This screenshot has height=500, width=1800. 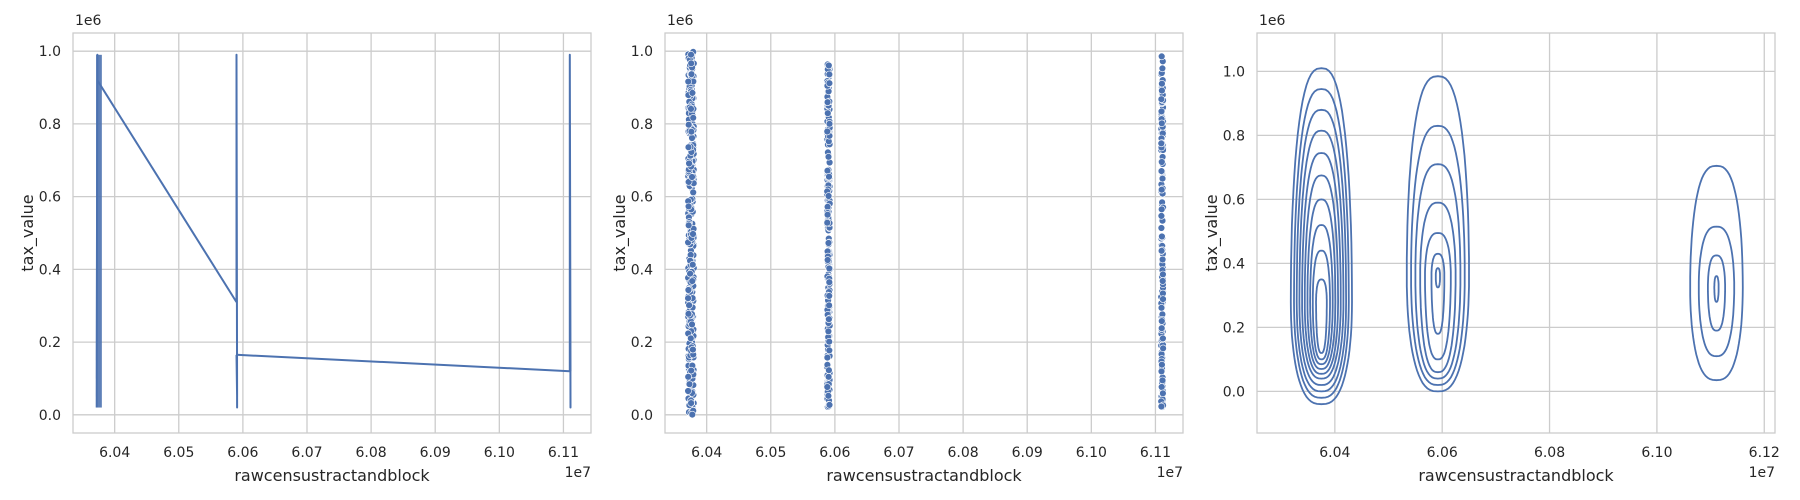 I want to click on x-tick-label: 6.12, so click(x=1764, y=453).